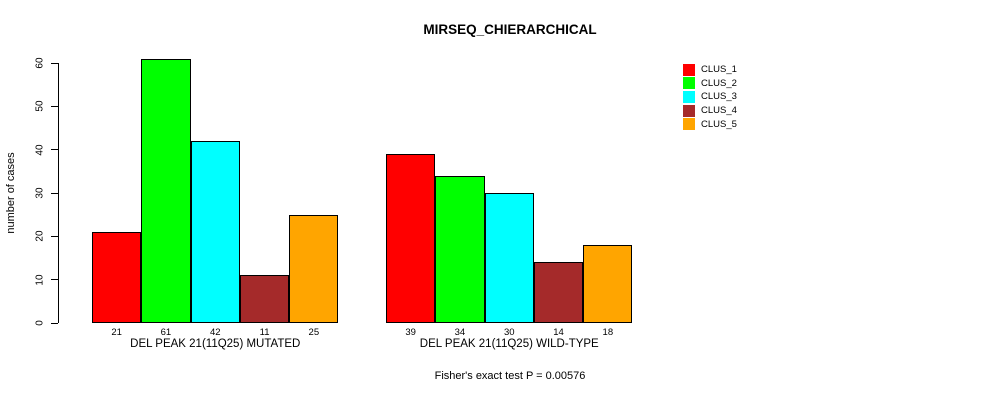  Describe the element at coordinates (719, 124) in the screenshot. I see `legend-item-label: CLUS_5` at that location.